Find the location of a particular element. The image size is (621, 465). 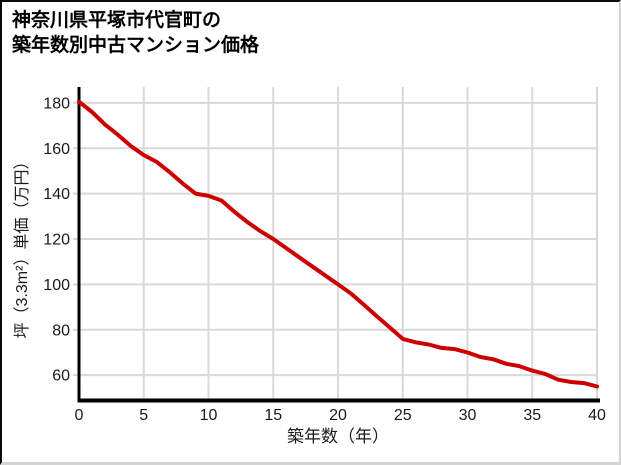

y-tick-label: 140 is located at coordinates (56, 194).